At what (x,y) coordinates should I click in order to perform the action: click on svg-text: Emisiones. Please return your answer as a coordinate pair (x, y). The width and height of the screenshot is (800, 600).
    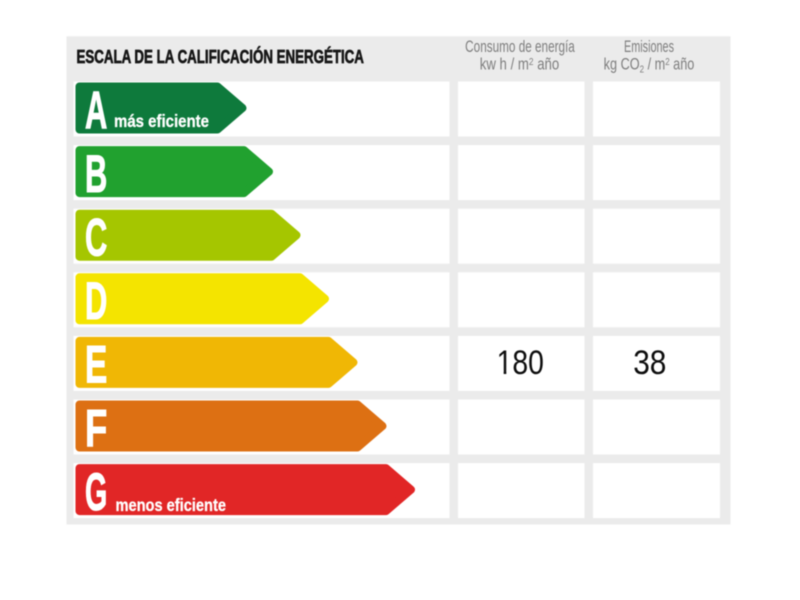
    Looking at the image, I should click on (649, 46).